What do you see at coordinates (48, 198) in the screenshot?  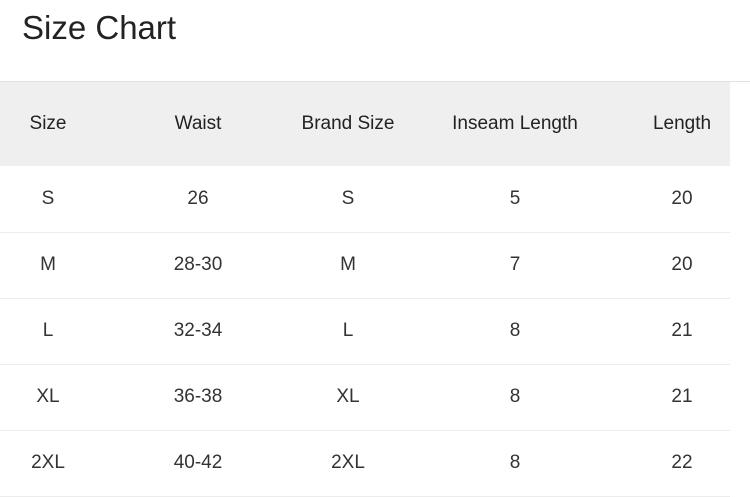 I see `cell-size: S` at bounding box center [48, 198].